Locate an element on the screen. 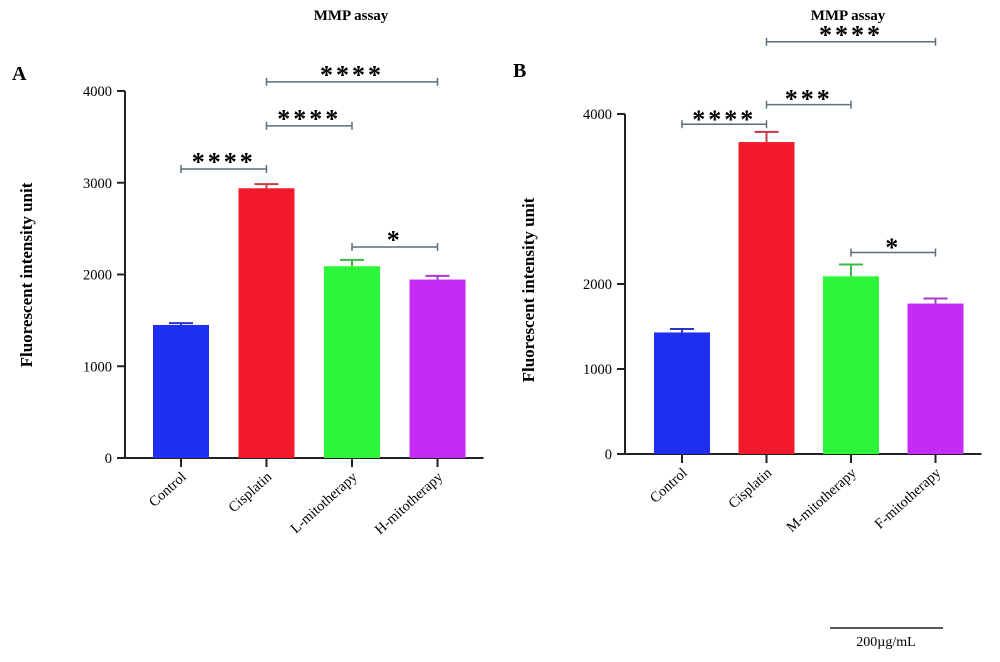  panel-b-category-label: Control is located at coordinates (669, 486).